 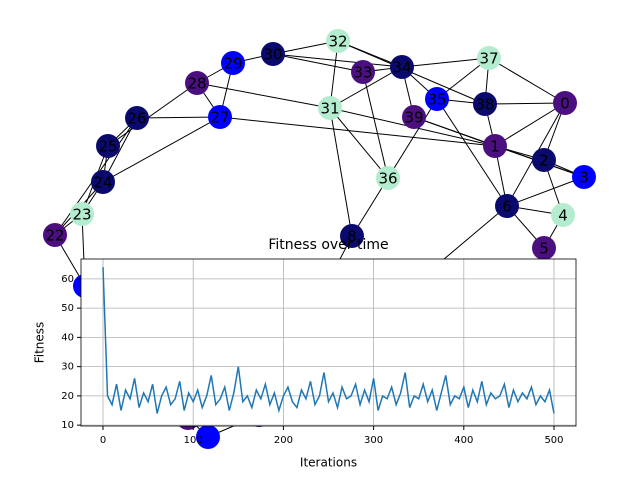 I want to click on y-tick-label: 20, so click(x=67, y=396).